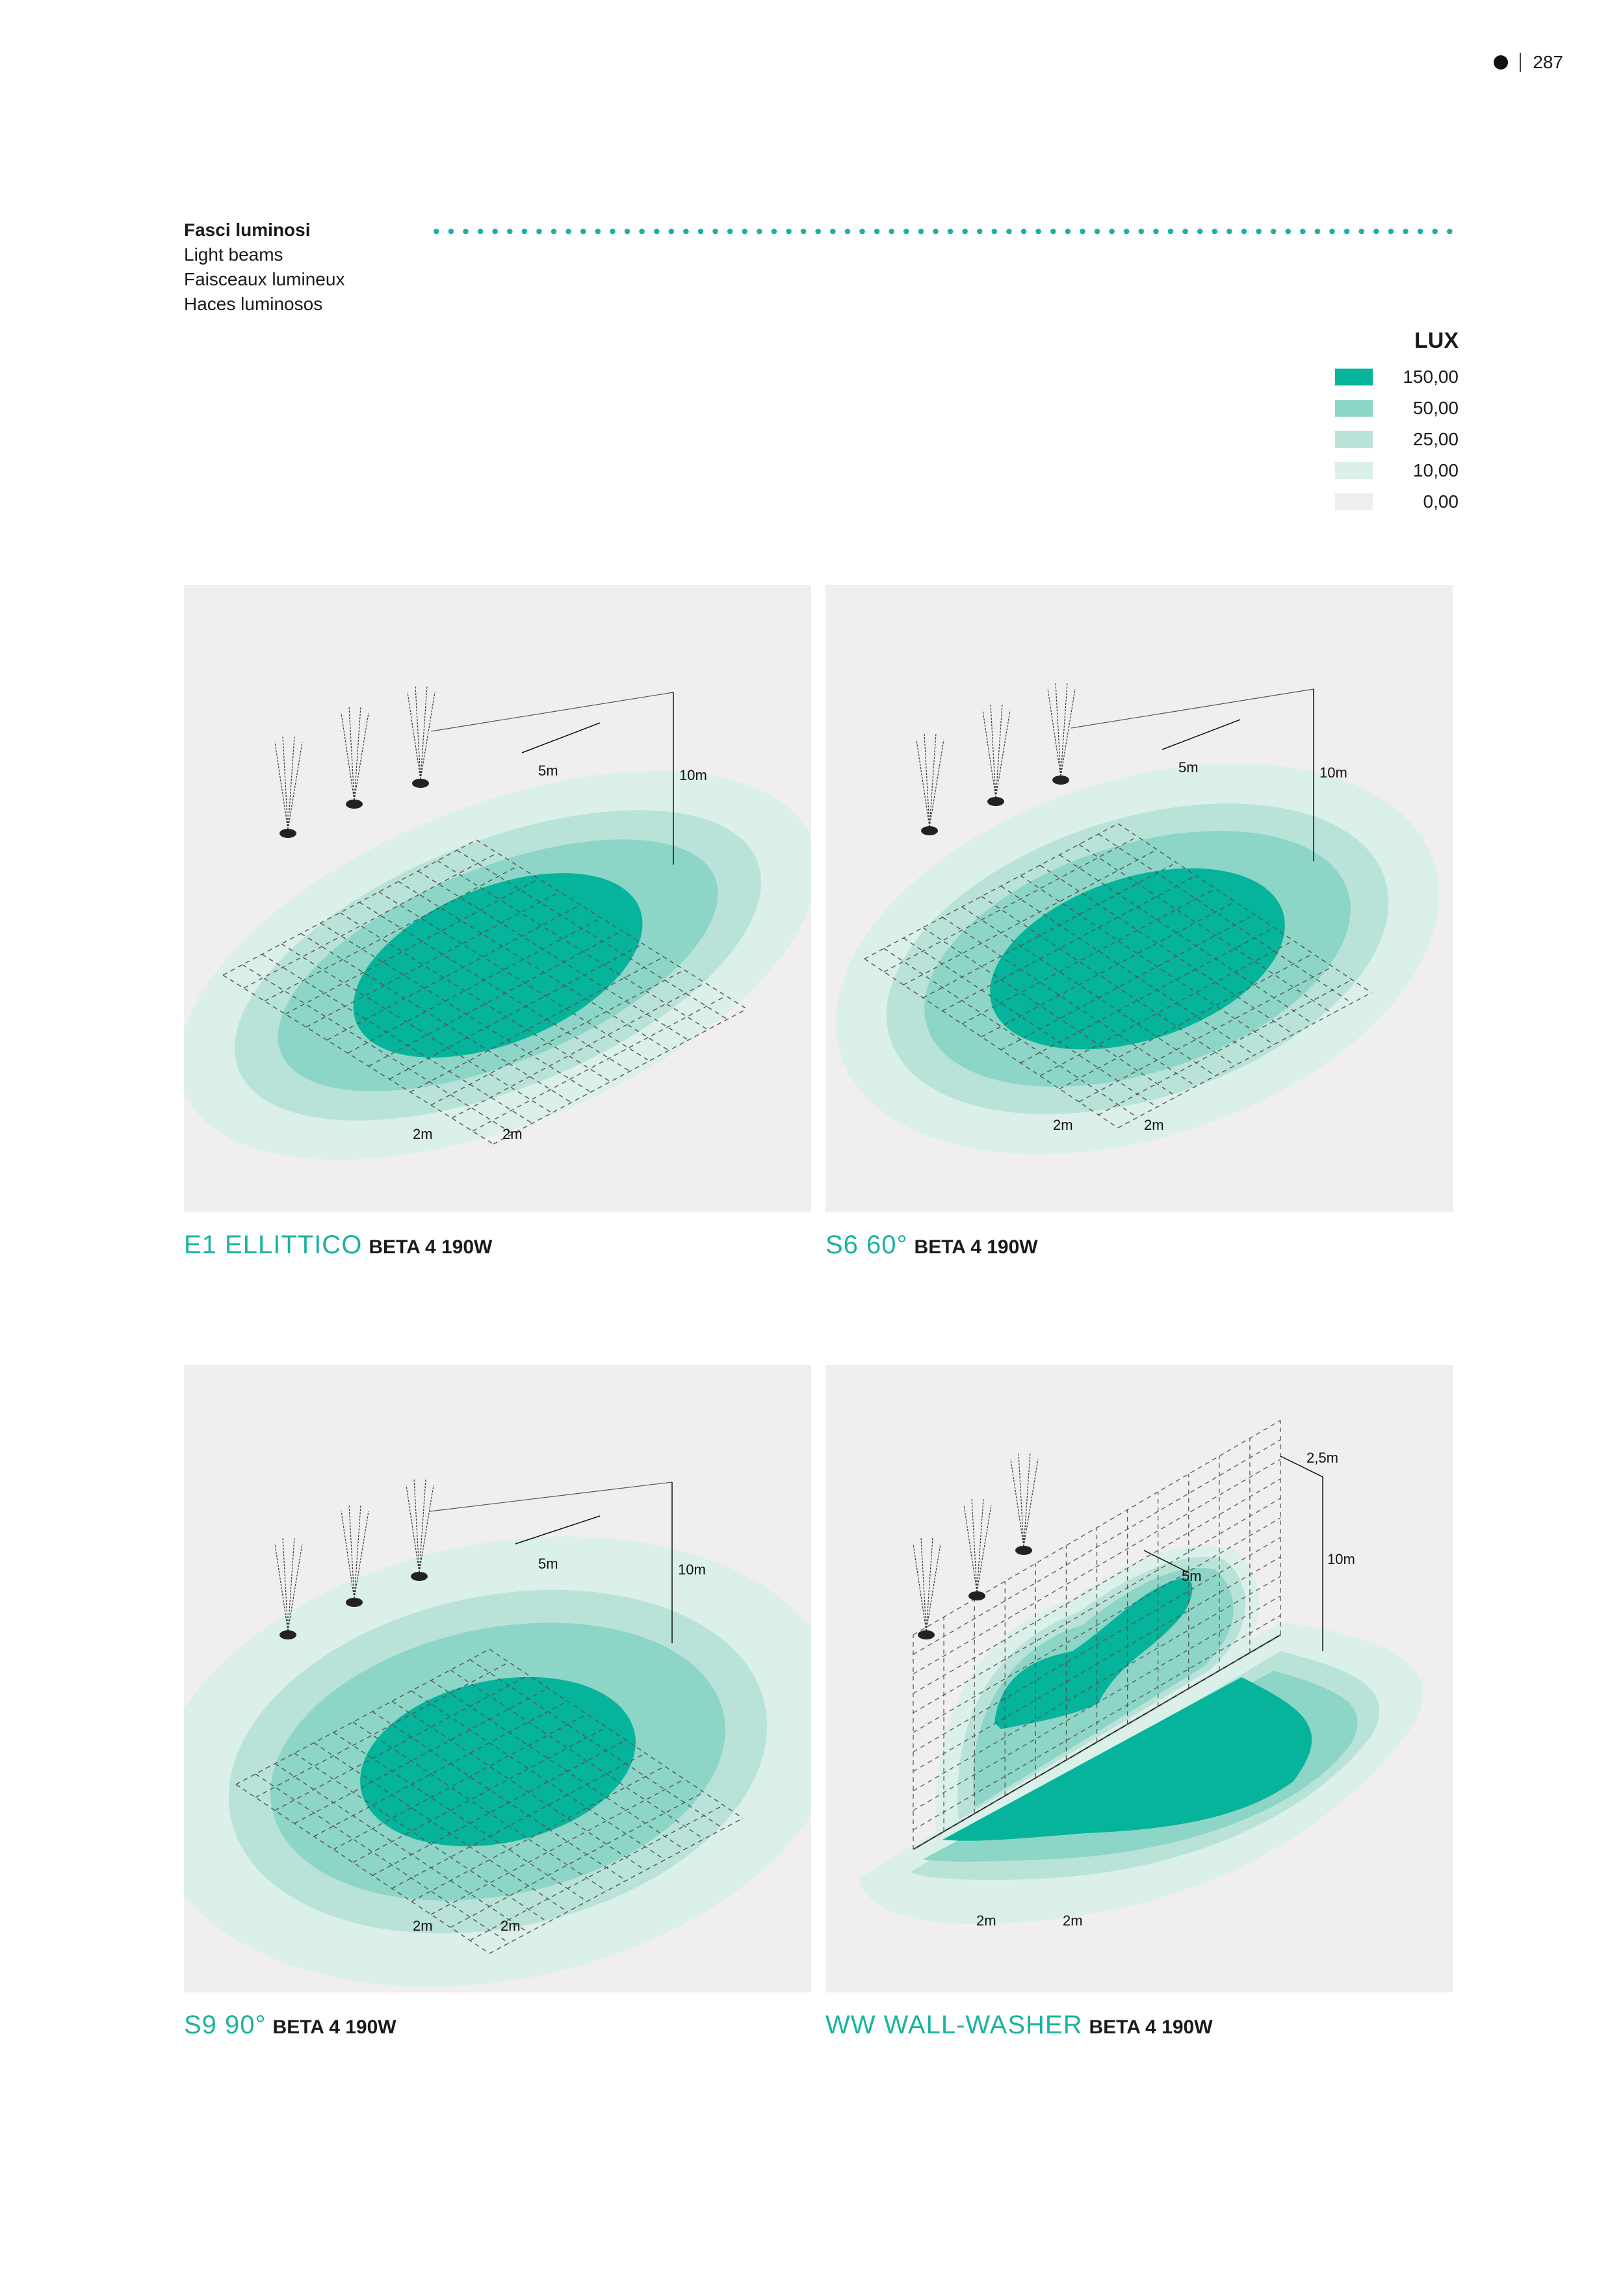 Image resolution: width=1623 pixels, height=2296 pixels. I want to click on bullet-icon, so click(1501, 62).